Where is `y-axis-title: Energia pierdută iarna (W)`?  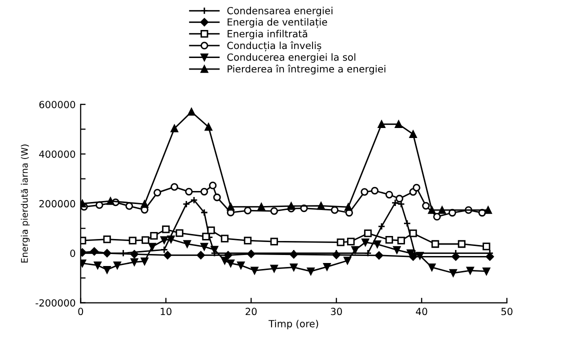 y-axis-title: Energia pierdută iarna (W) is located at coordinates (25, 203).